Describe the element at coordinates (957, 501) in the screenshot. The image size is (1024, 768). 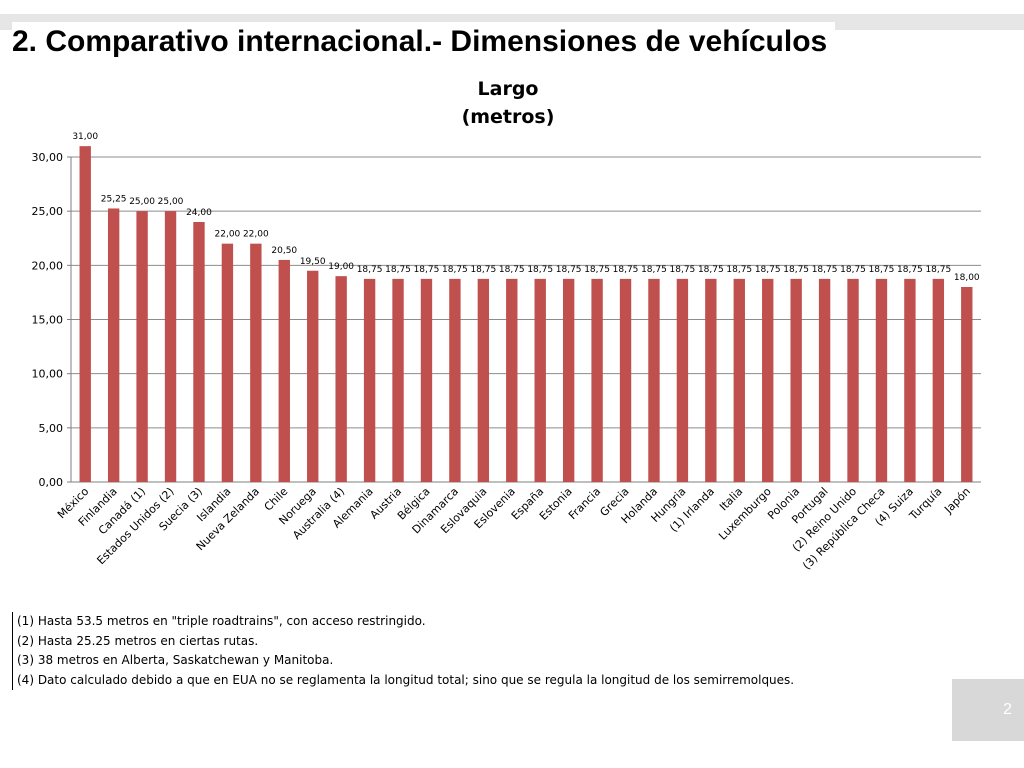
I see `x-tick-label: Japón` at that location.